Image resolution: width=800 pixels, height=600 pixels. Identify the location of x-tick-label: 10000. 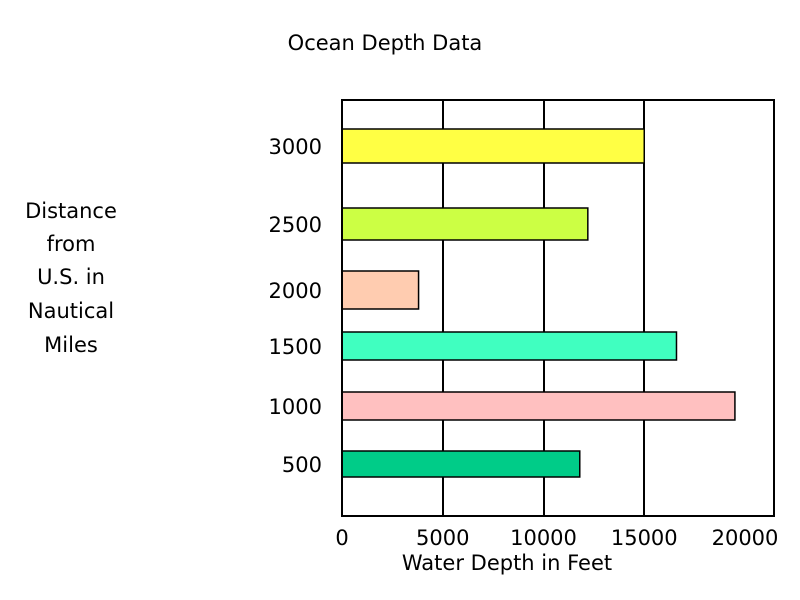
(543, 538).